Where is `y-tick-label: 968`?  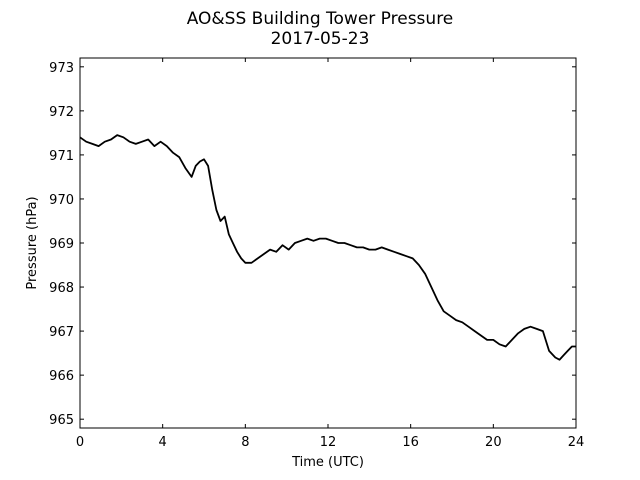
y-tick-label: 968 is located at coordinates (61, 288).